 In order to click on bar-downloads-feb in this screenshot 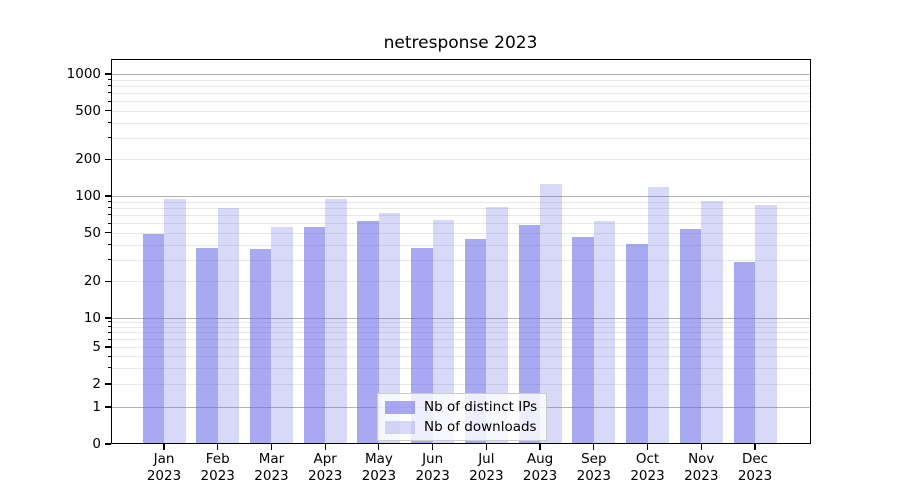, I will do `click(228, 325)`.